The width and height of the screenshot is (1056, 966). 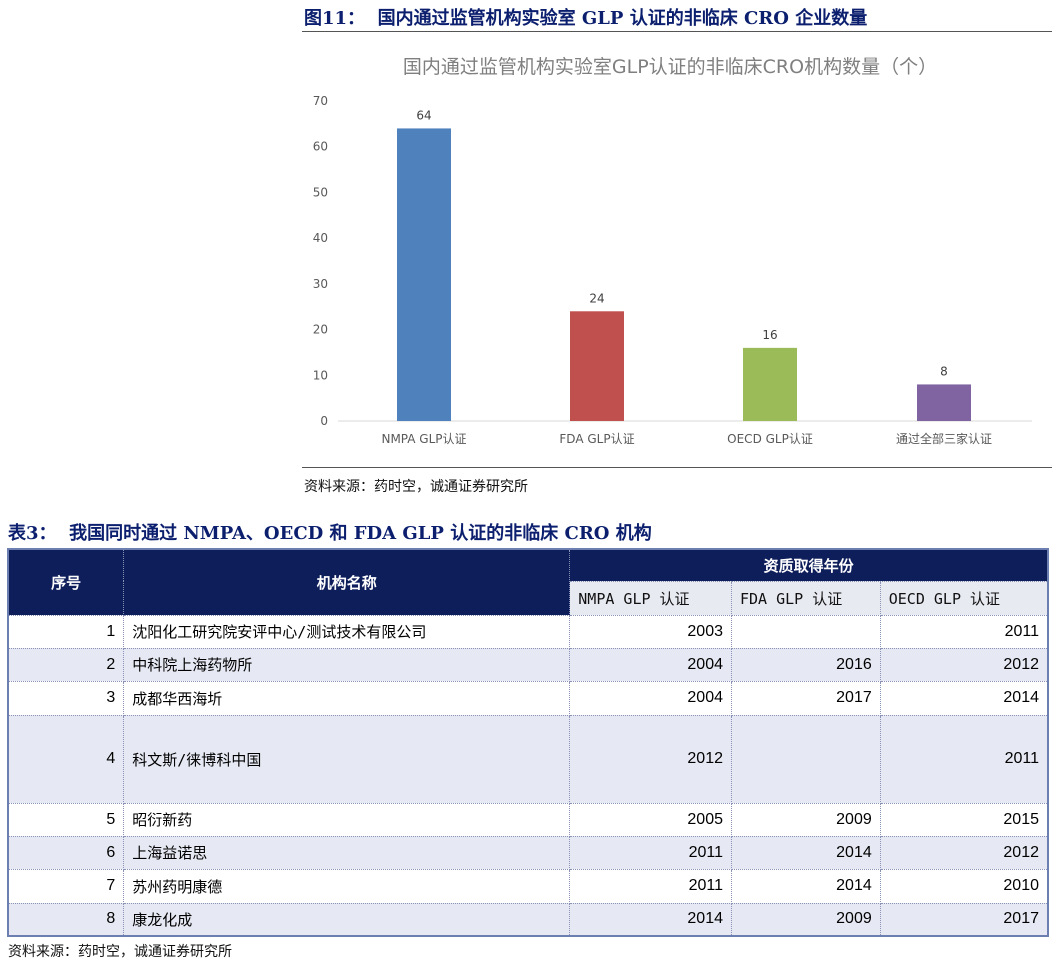 What do you see at coordinates (320, 330) in the screenshot?
I see `y-tick-label: 20` at bounding box center [320, 330].